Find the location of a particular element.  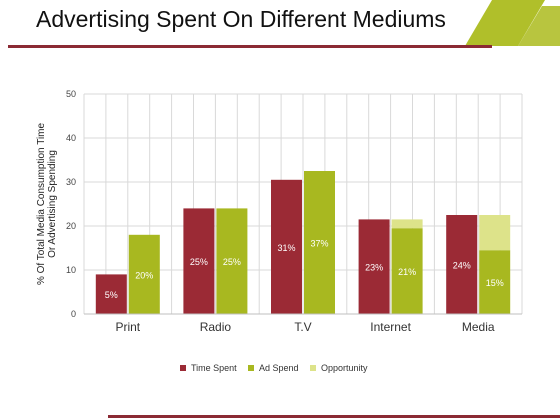

legend-label-2: Opportunity is located at coordinates (344, 368).